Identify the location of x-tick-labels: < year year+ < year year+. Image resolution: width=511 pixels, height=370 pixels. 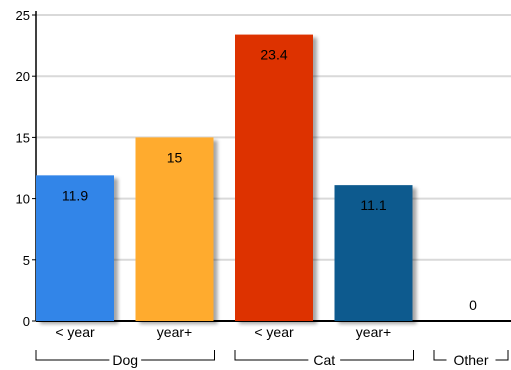
(223, 332).